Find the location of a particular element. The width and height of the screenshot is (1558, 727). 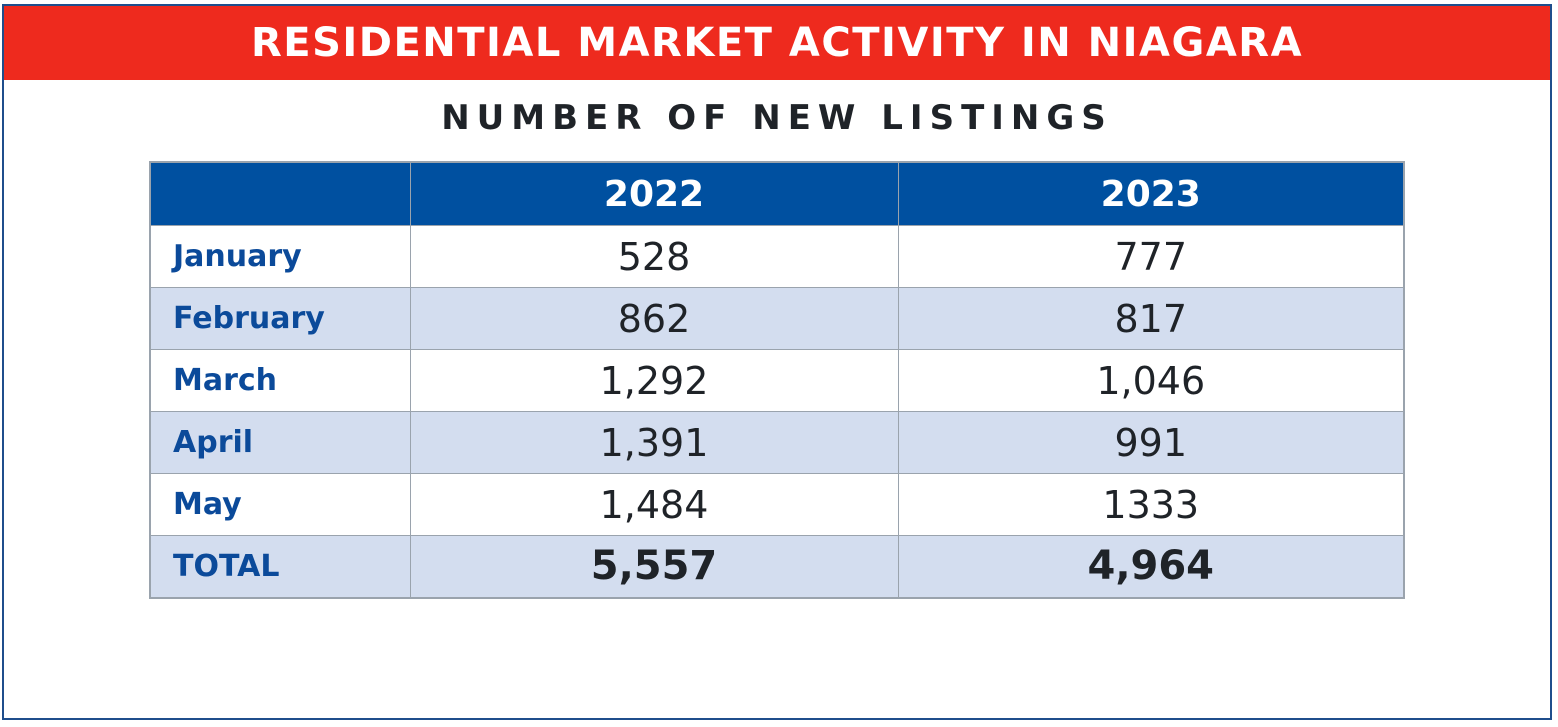

cell-2023: 4,964 is located at coordinates (1151, 566).